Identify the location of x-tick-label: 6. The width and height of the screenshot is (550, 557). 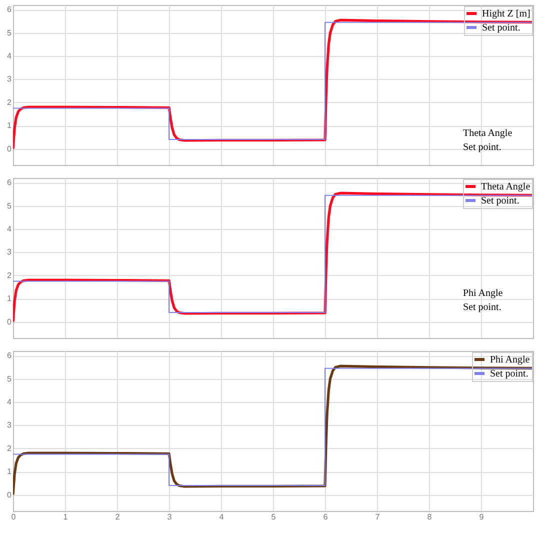
(325, 517).